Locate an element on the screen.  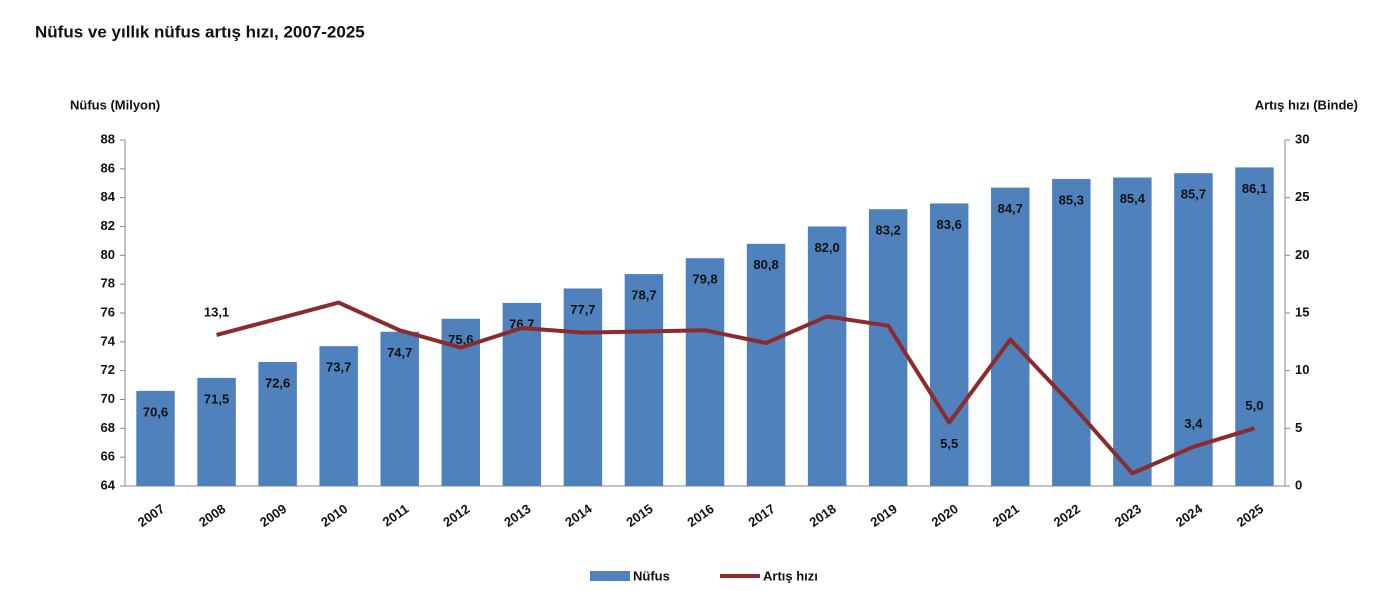
bar-value-label: 83,2 is located at coordinates (888, 230).